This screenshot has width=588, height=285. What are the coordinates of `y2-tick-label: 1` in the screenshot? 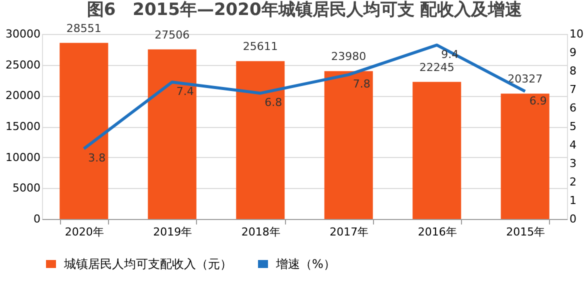 It's located at (573, 200).